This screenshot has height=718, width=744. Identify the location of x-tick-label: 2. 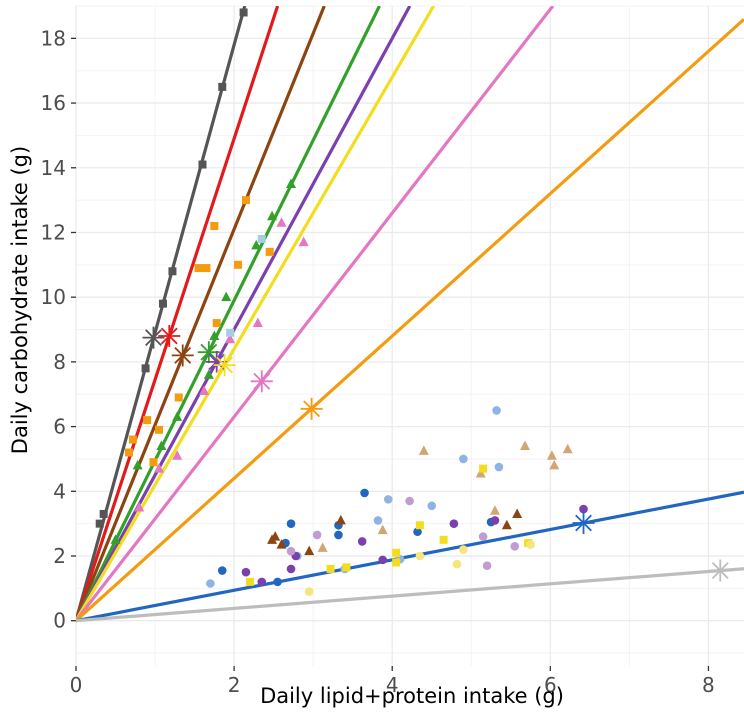
(234, 685).